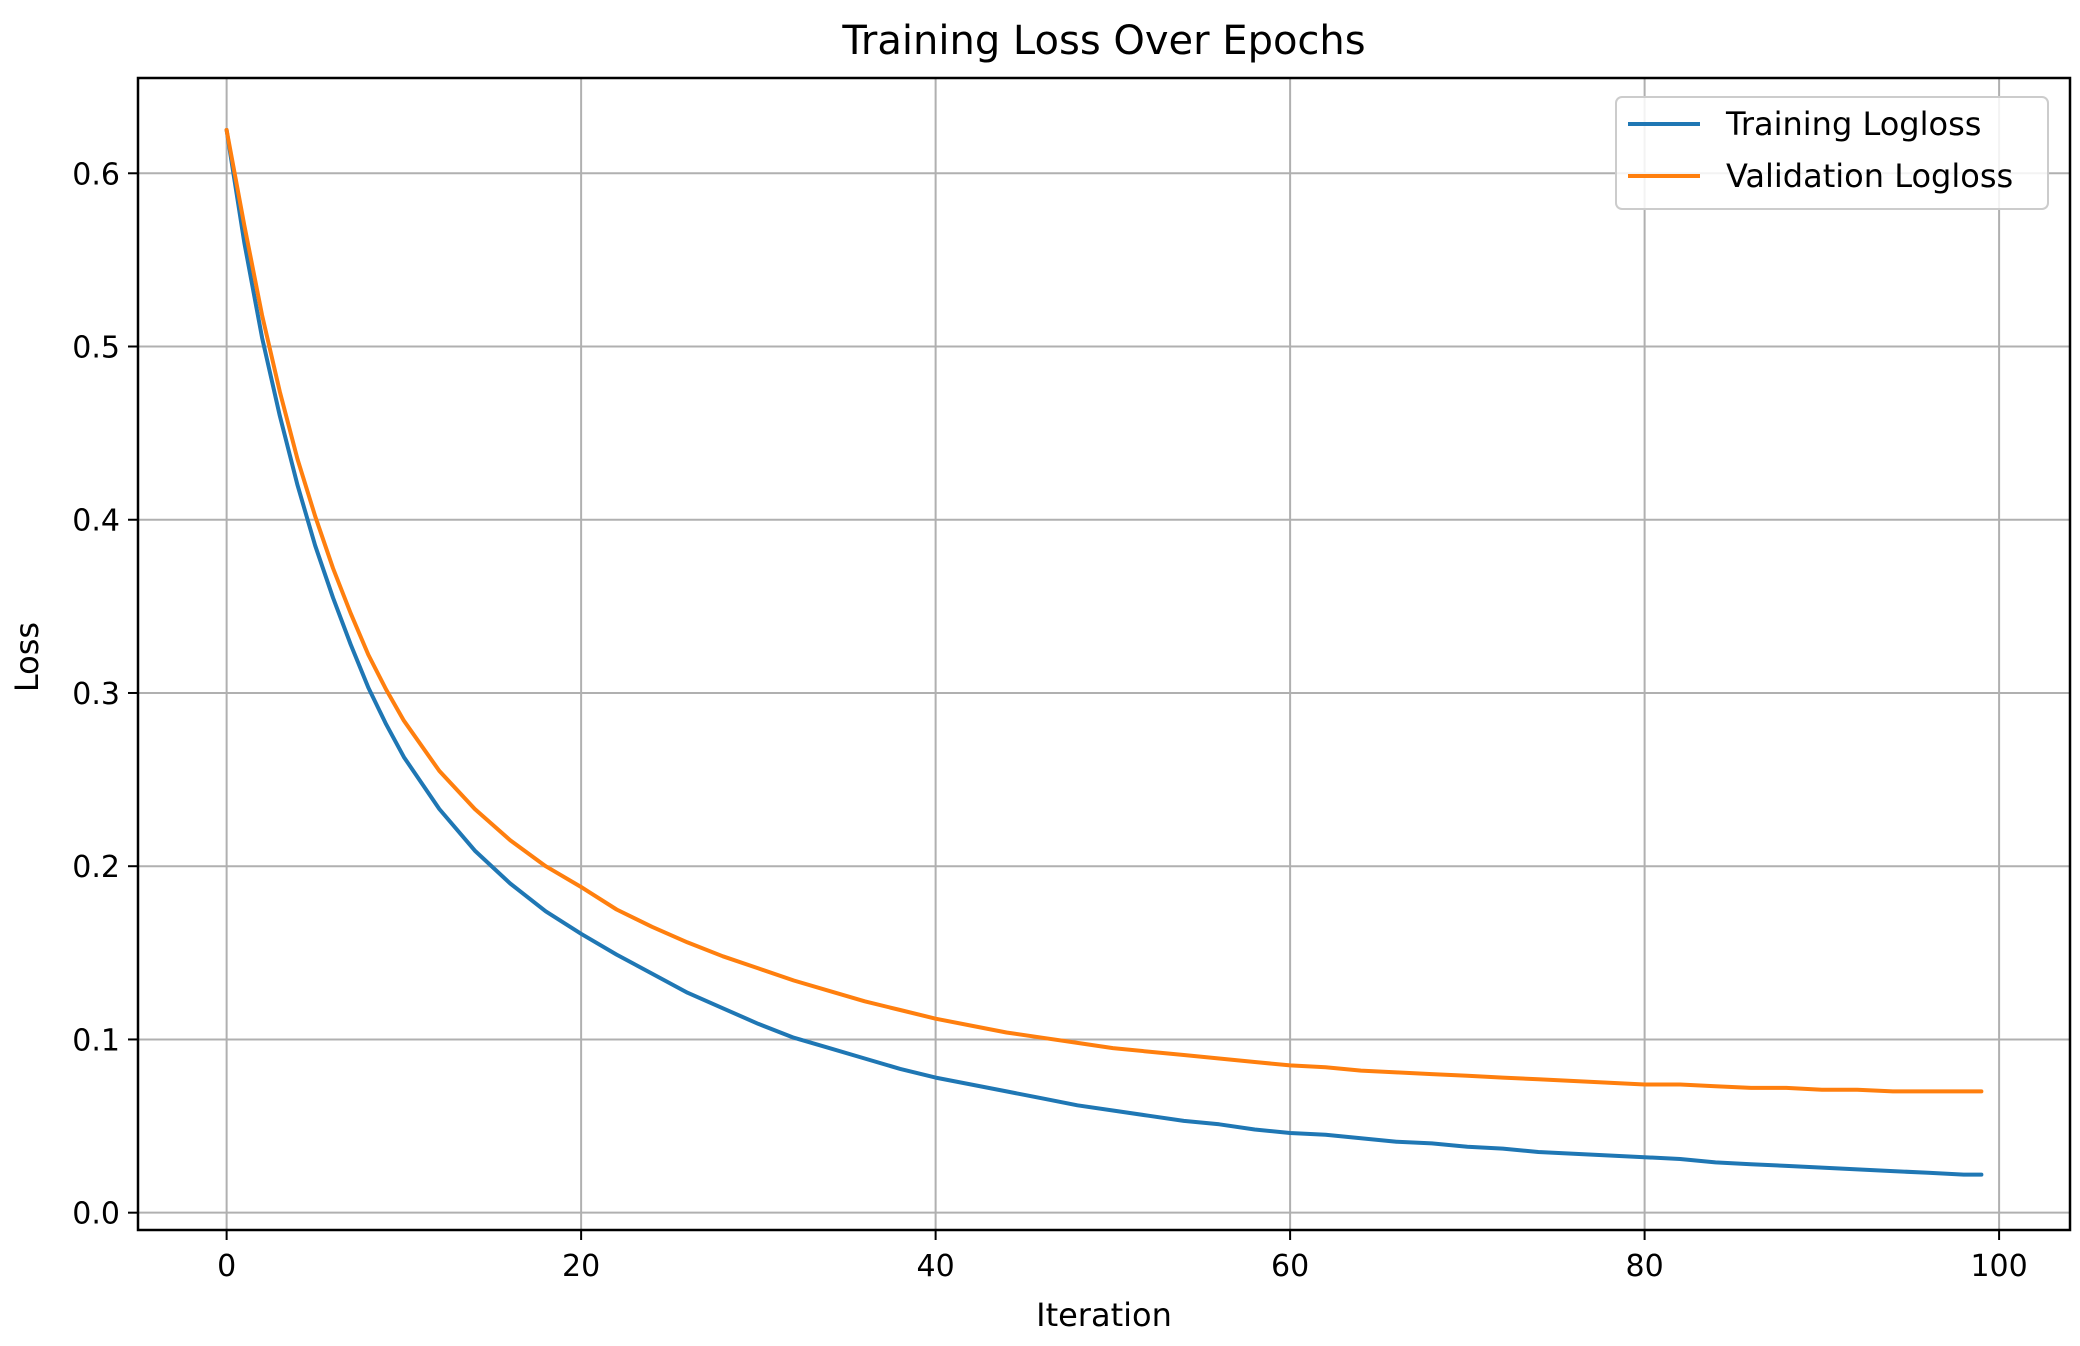 The image size is (2080, 1346). What do you see at coordinates (581, 1266) in the screenshot?
I see `x-tick-label: 20` at bounding box center [581, 1266].